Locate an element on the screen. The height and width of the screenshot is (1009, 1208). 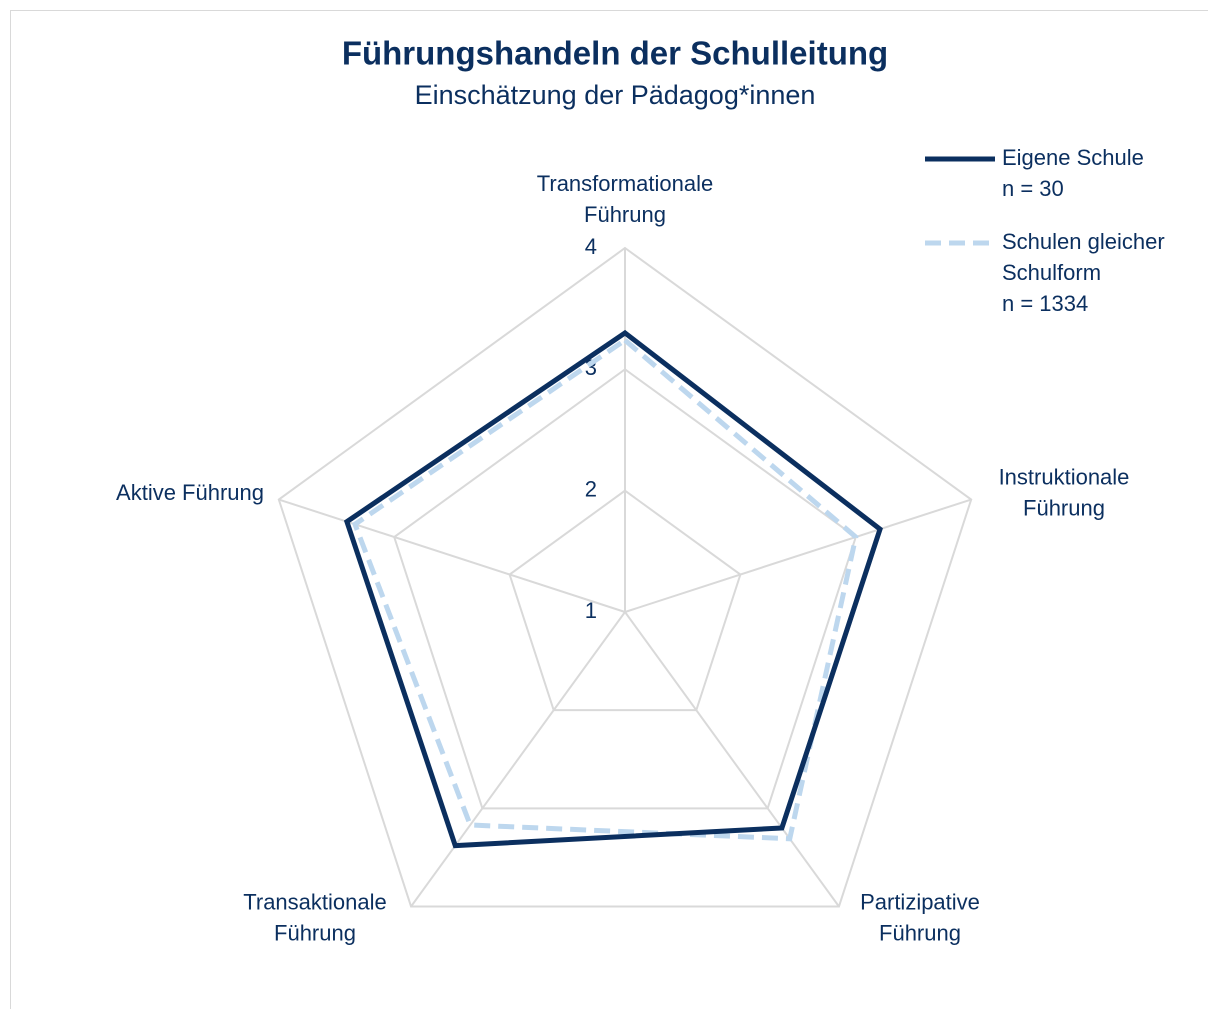
category-label: Transaktionale Führung is located at coordinates (314, 917).